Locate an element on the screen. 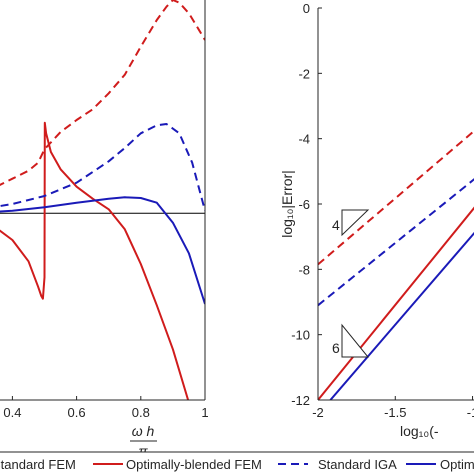  slope-triangle-4: 4 is located at coordinates (351, 223).